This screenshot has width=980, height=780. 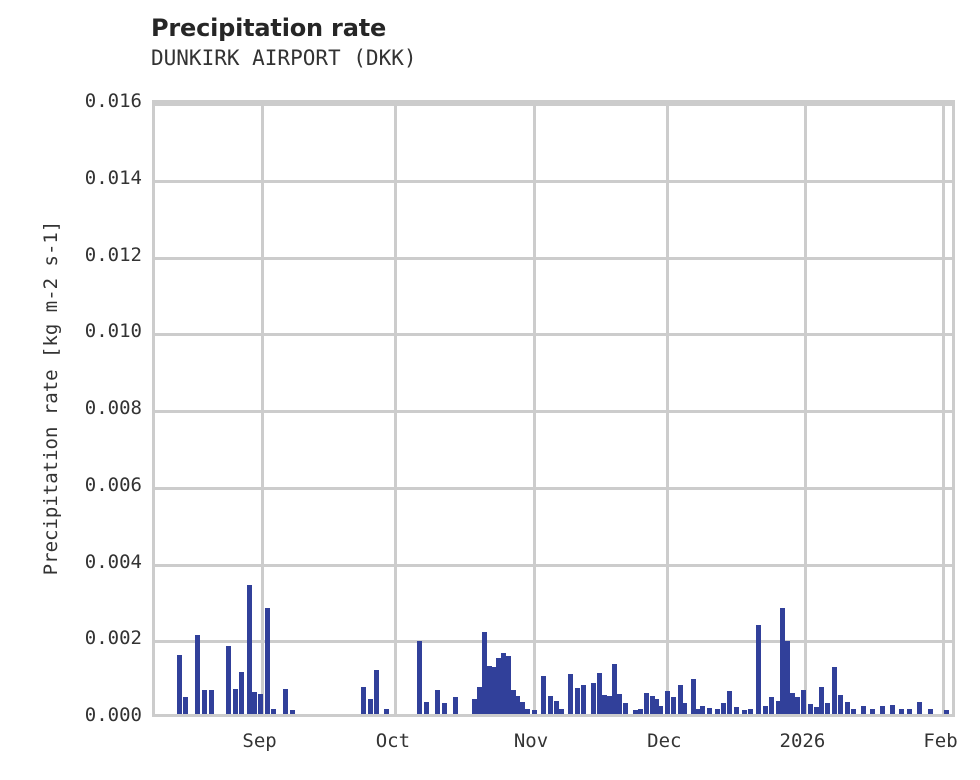 I want to click on y-axis-tick-label: 0.010, so click(x=113, y=331).